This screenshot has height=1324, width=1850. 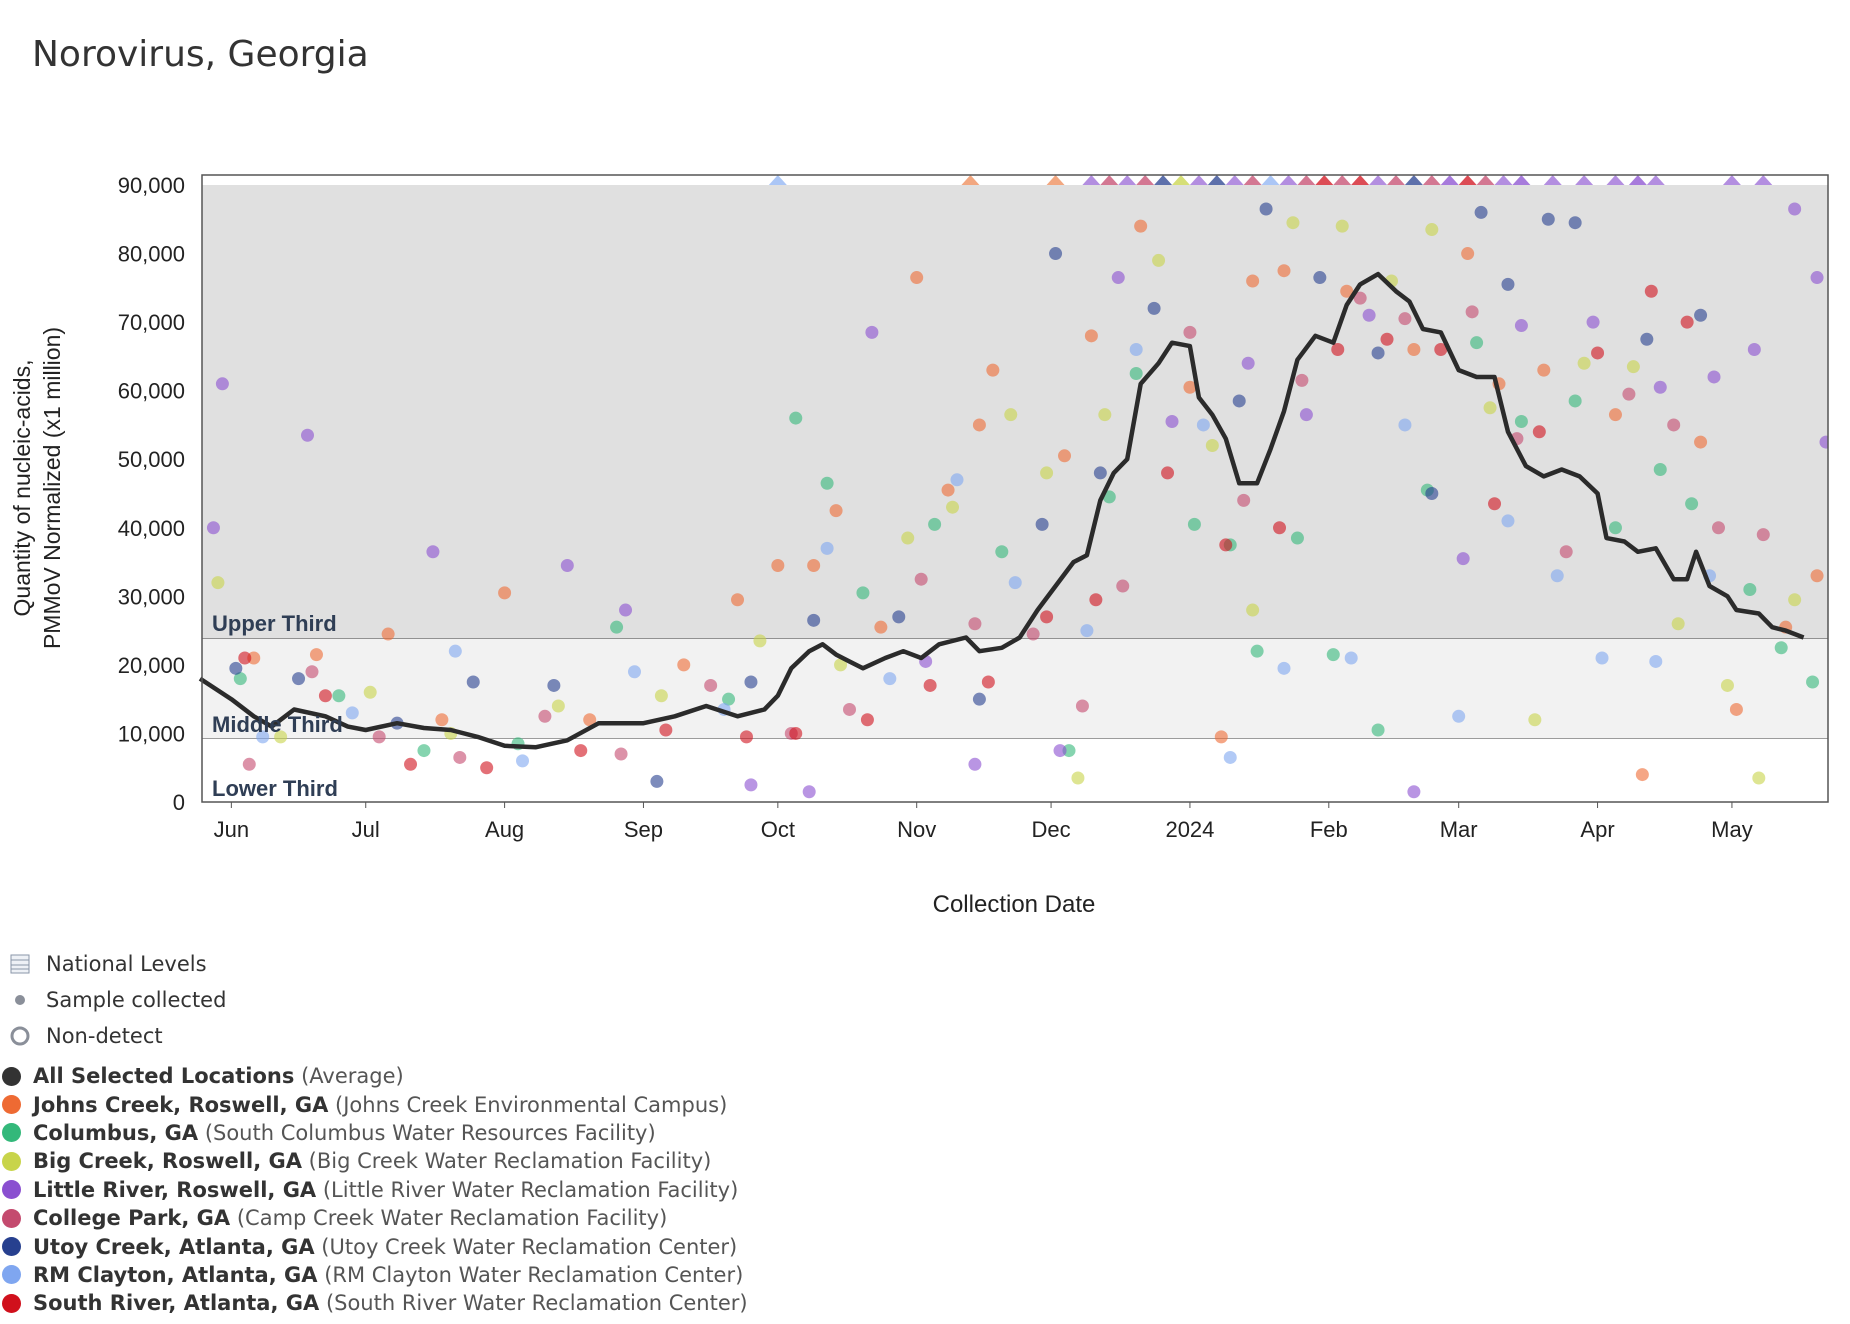 I want to click on legend-national-levels: National Levels, so click(x=117, y=964).